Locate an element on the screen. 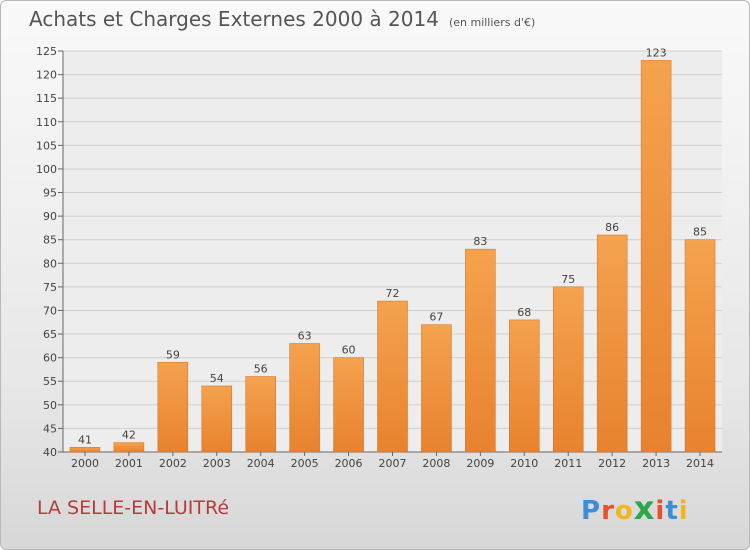 Image resolution: width=750 pixels, height=550 pixels. x-tick-label: 2013 is located at coordinates (656, 463).